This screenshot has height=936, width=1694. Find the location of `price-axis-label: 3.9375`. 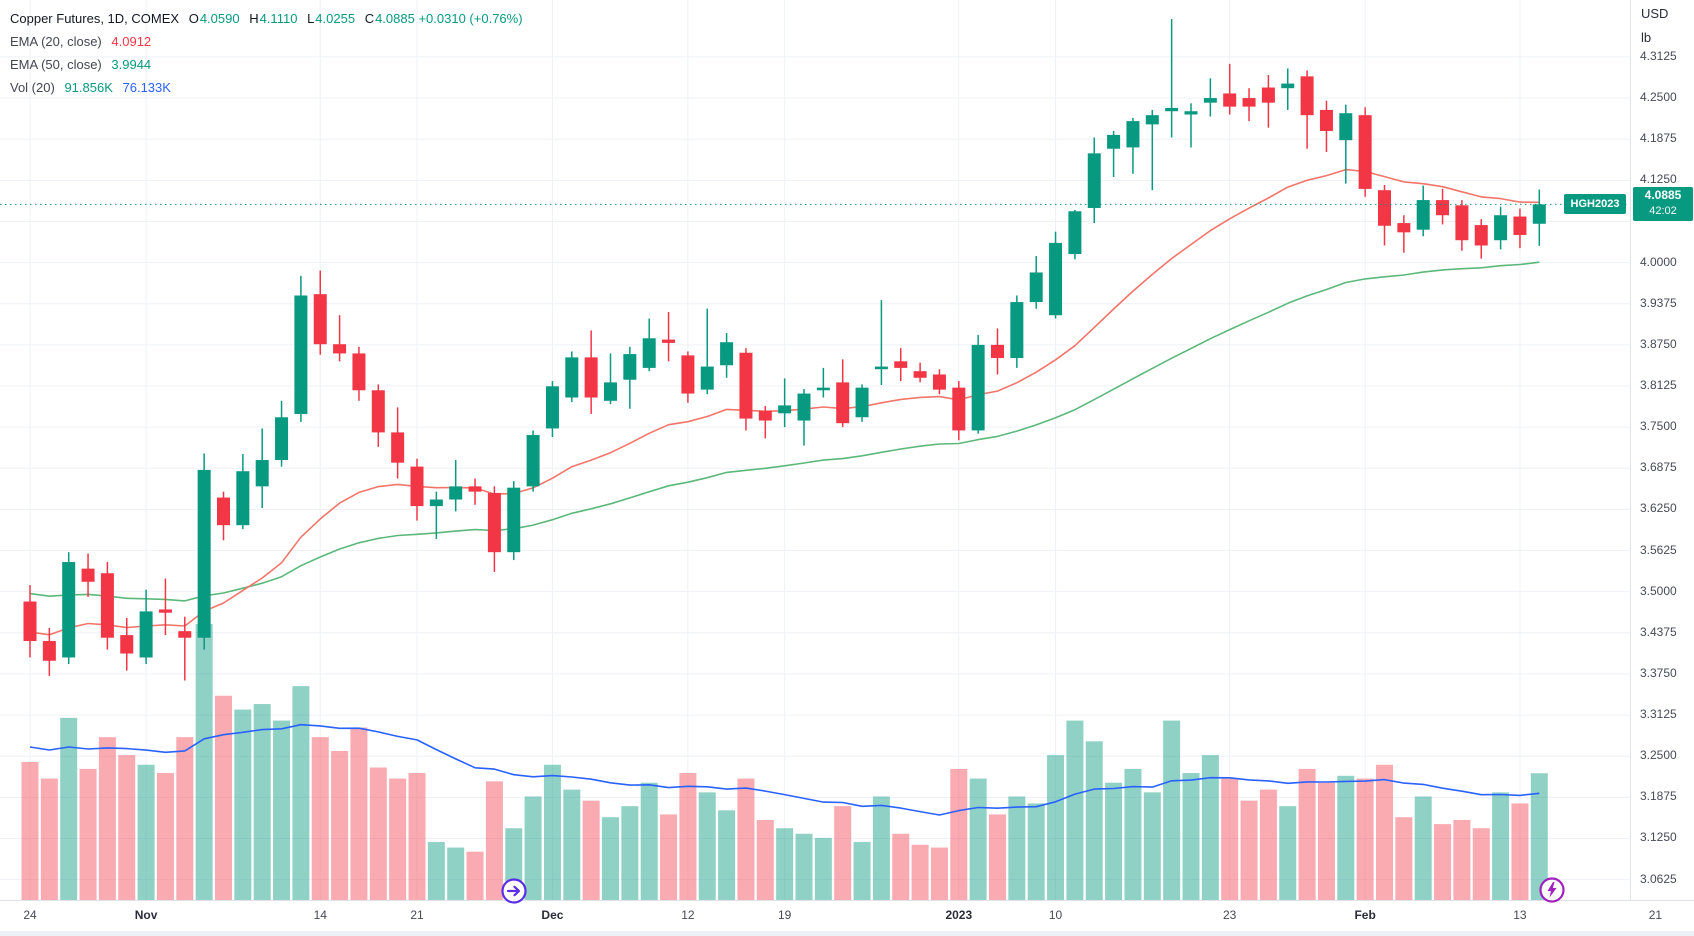

price-axis-label: 3.9375 is located at coordinates (1658, 302).